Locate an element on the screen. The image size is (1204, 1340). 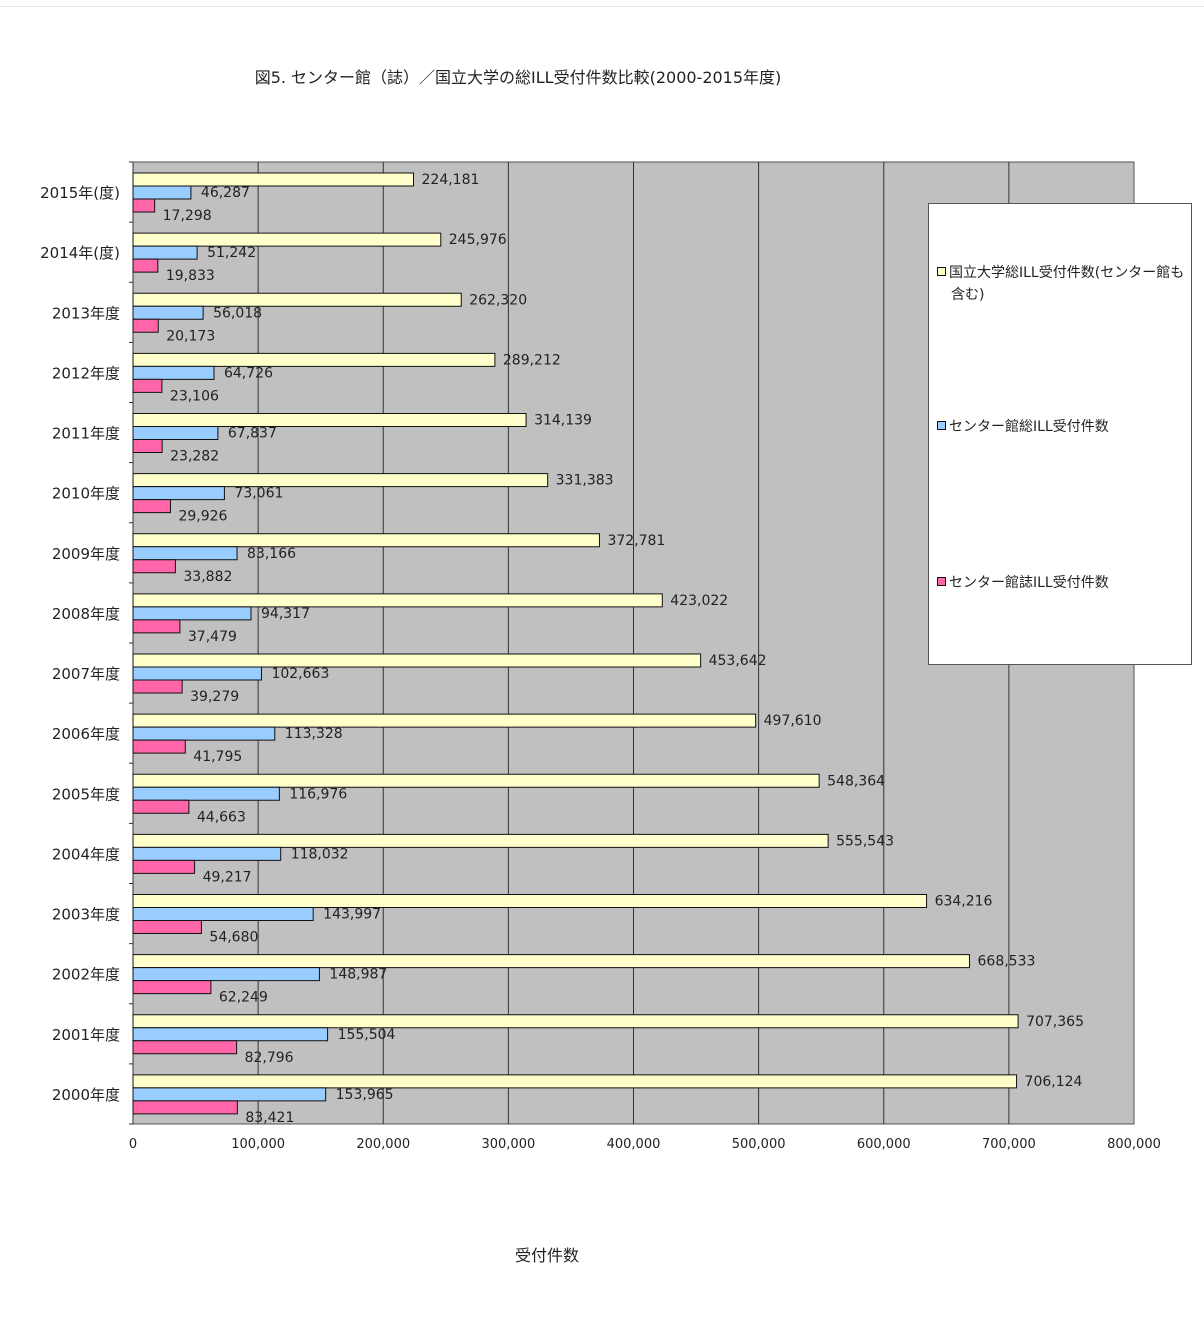
category-label: 2003年度 is located at coordinates (86, 915).